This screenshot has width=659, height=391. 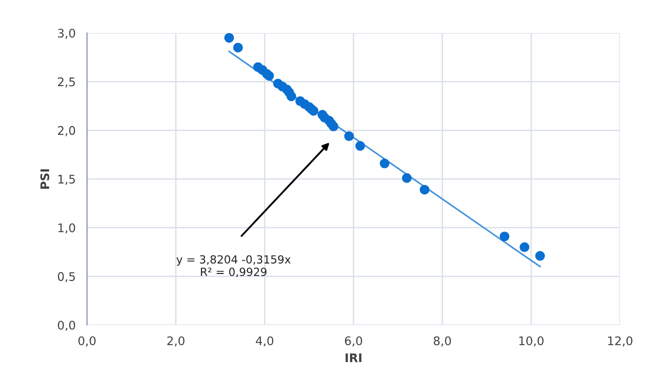 What do you see at coordinates (67, 33) in the screenshot?
I see `y-tick-label: 3,0` at bounding box center [67, 33].